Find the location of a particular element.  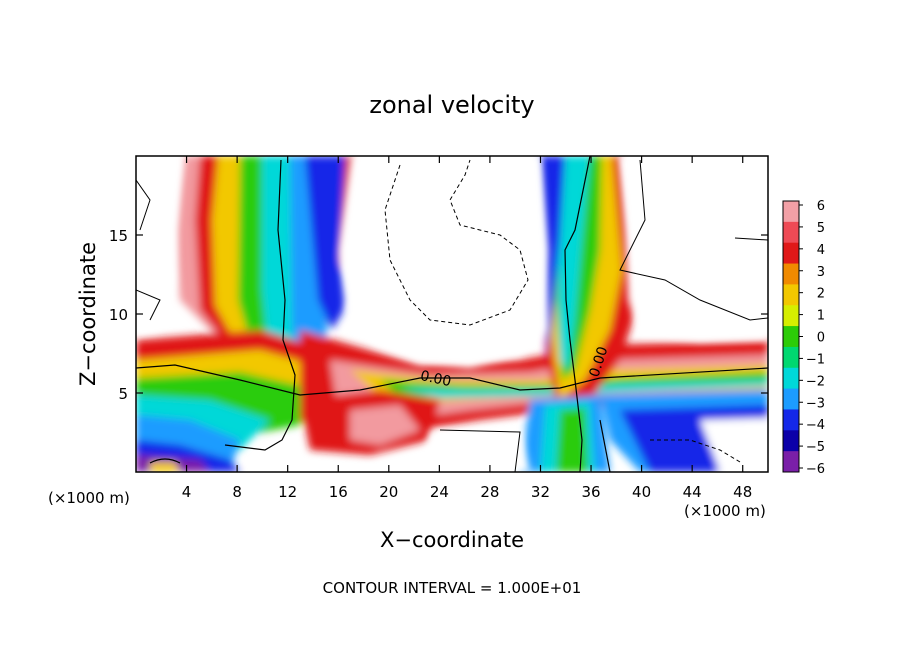

colorbar-label: 4 is located at coordinates (821, 250).